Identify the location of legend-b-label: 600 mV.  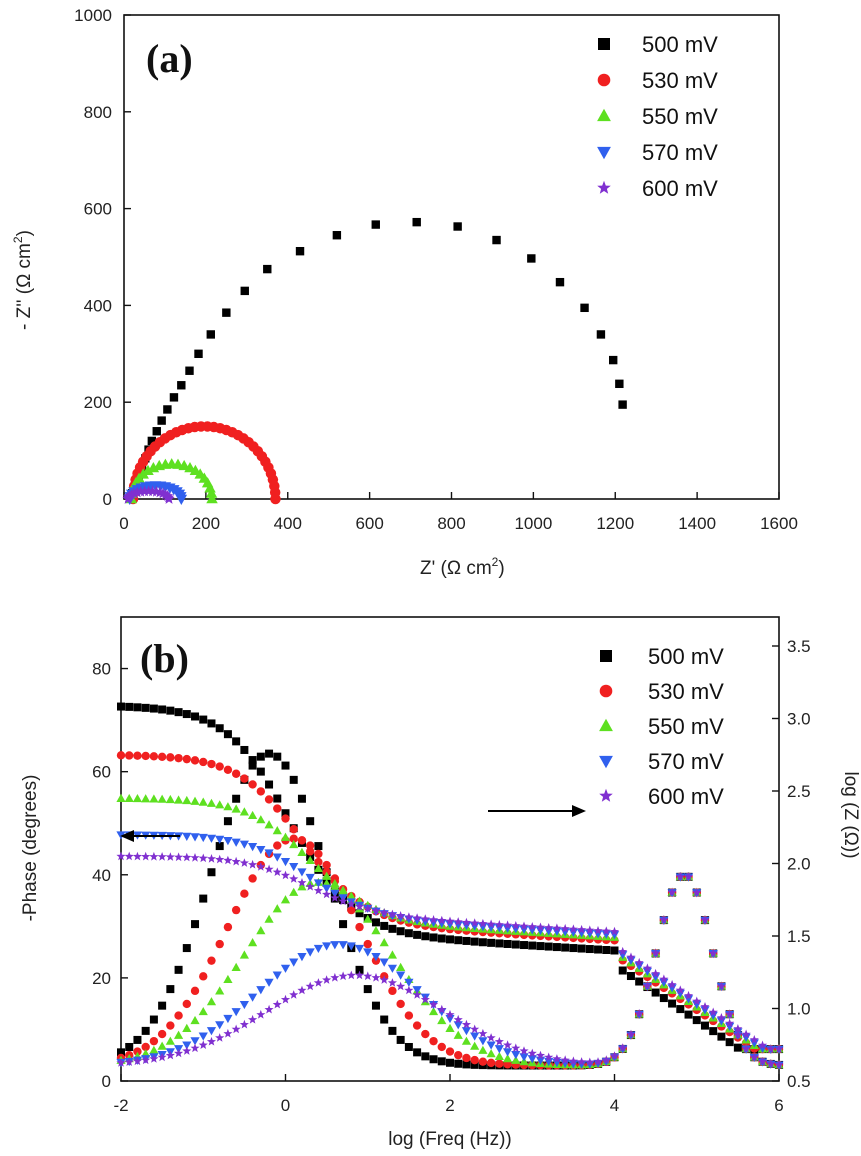
(686, 796).